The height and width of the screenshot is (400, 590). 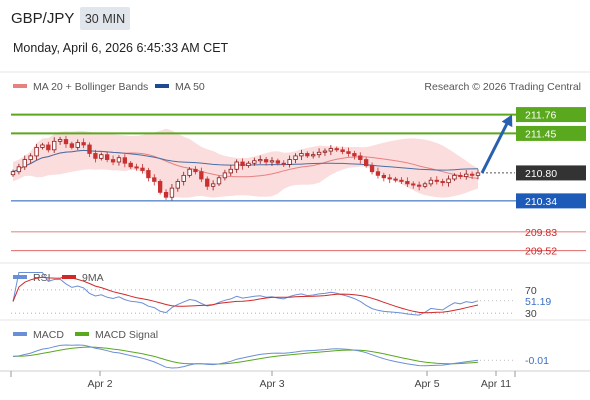 I want to click on forecast-arrow-head, so click(x=507, y=121).